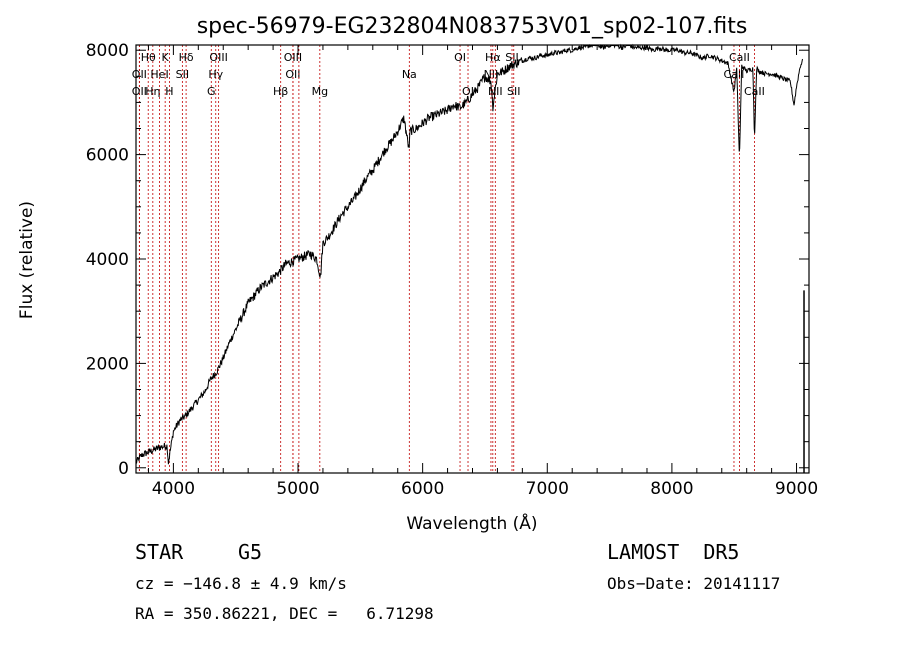 This screenshot has height=649, width=900. Describe the element at coordinates (796, 489) in the screenshot. I see `x-tick-label: 9000` at that location.